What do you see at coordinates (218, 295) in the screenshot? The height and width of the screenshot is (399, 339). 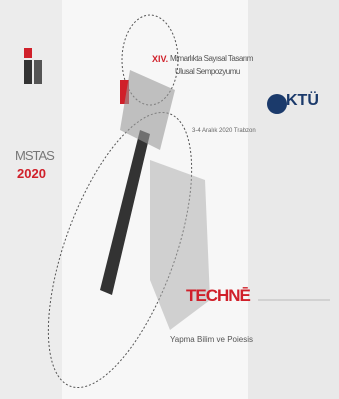 I see `theme-title: TECHNĒ` at bounding box center [218, 295].